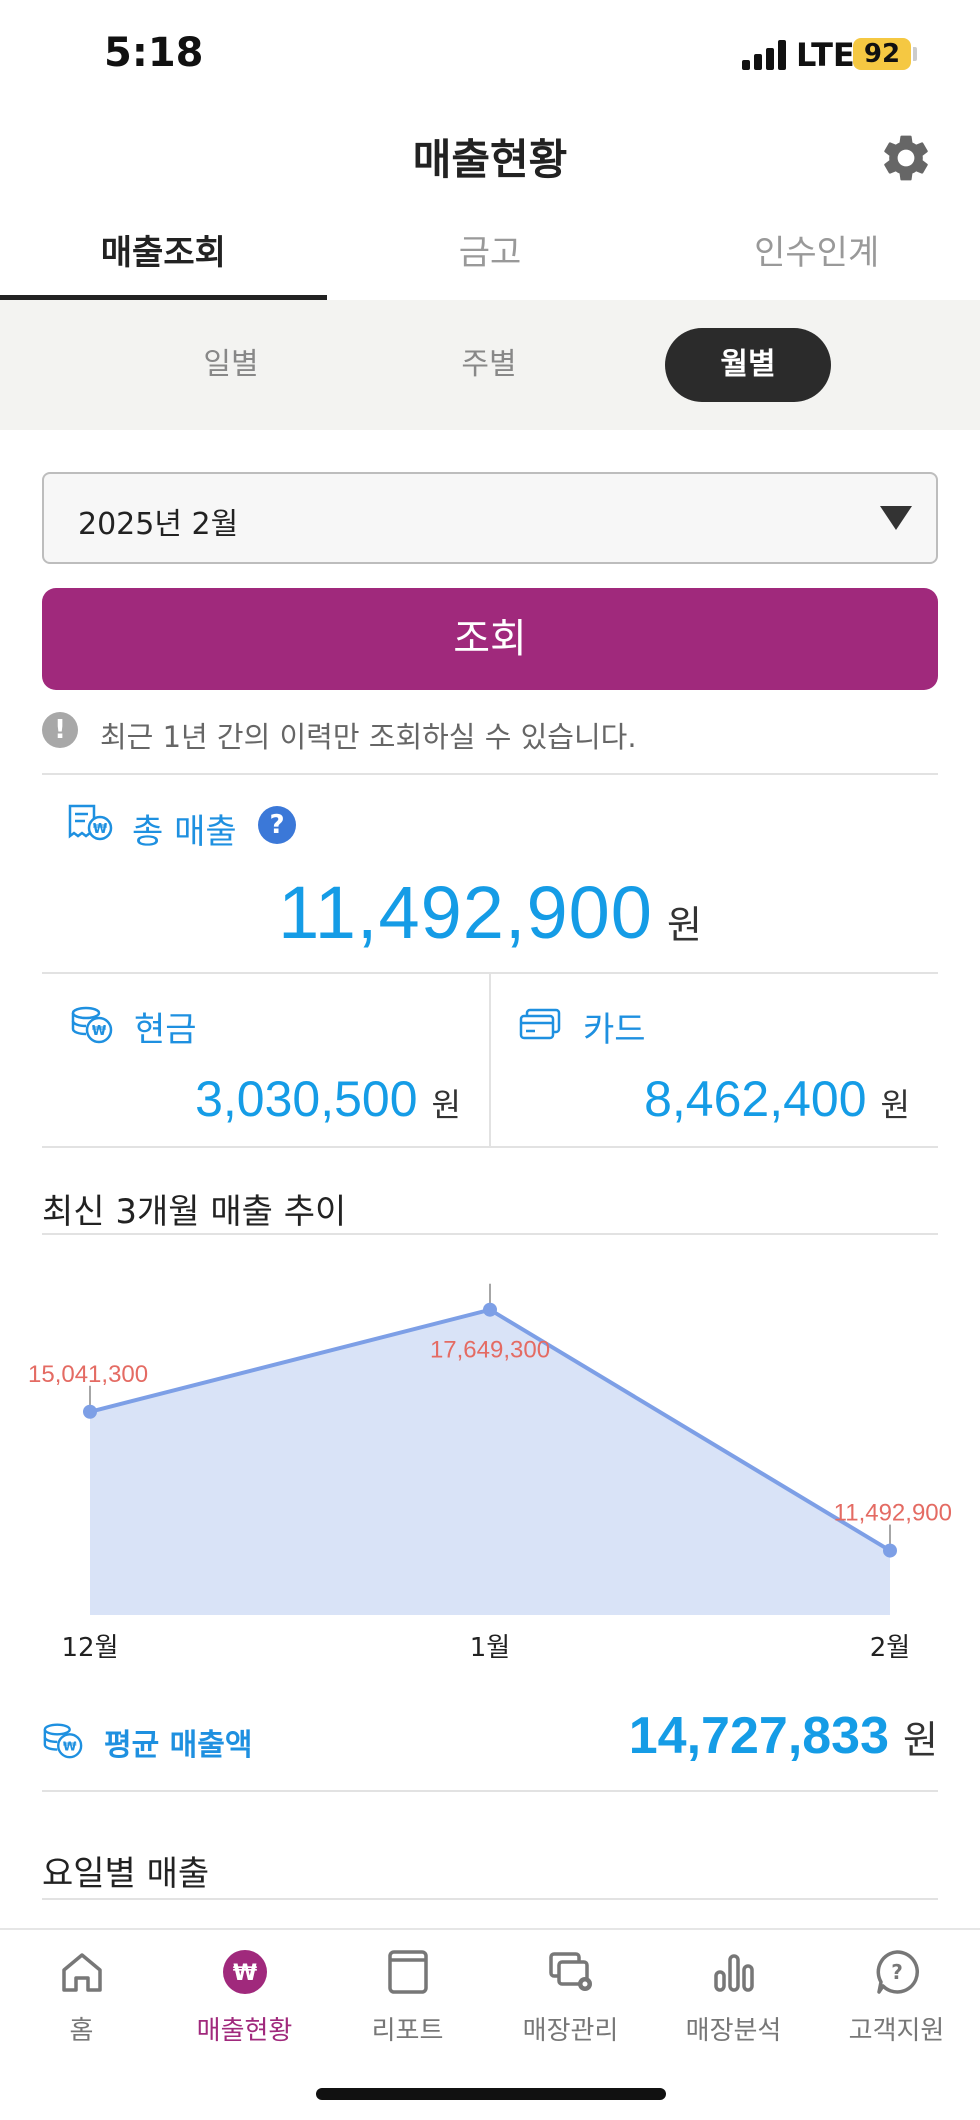 Image resolution: width=980 pixels, height=2120 pixels. I want to click on nav-report: 리포트, so click(407, 2008).